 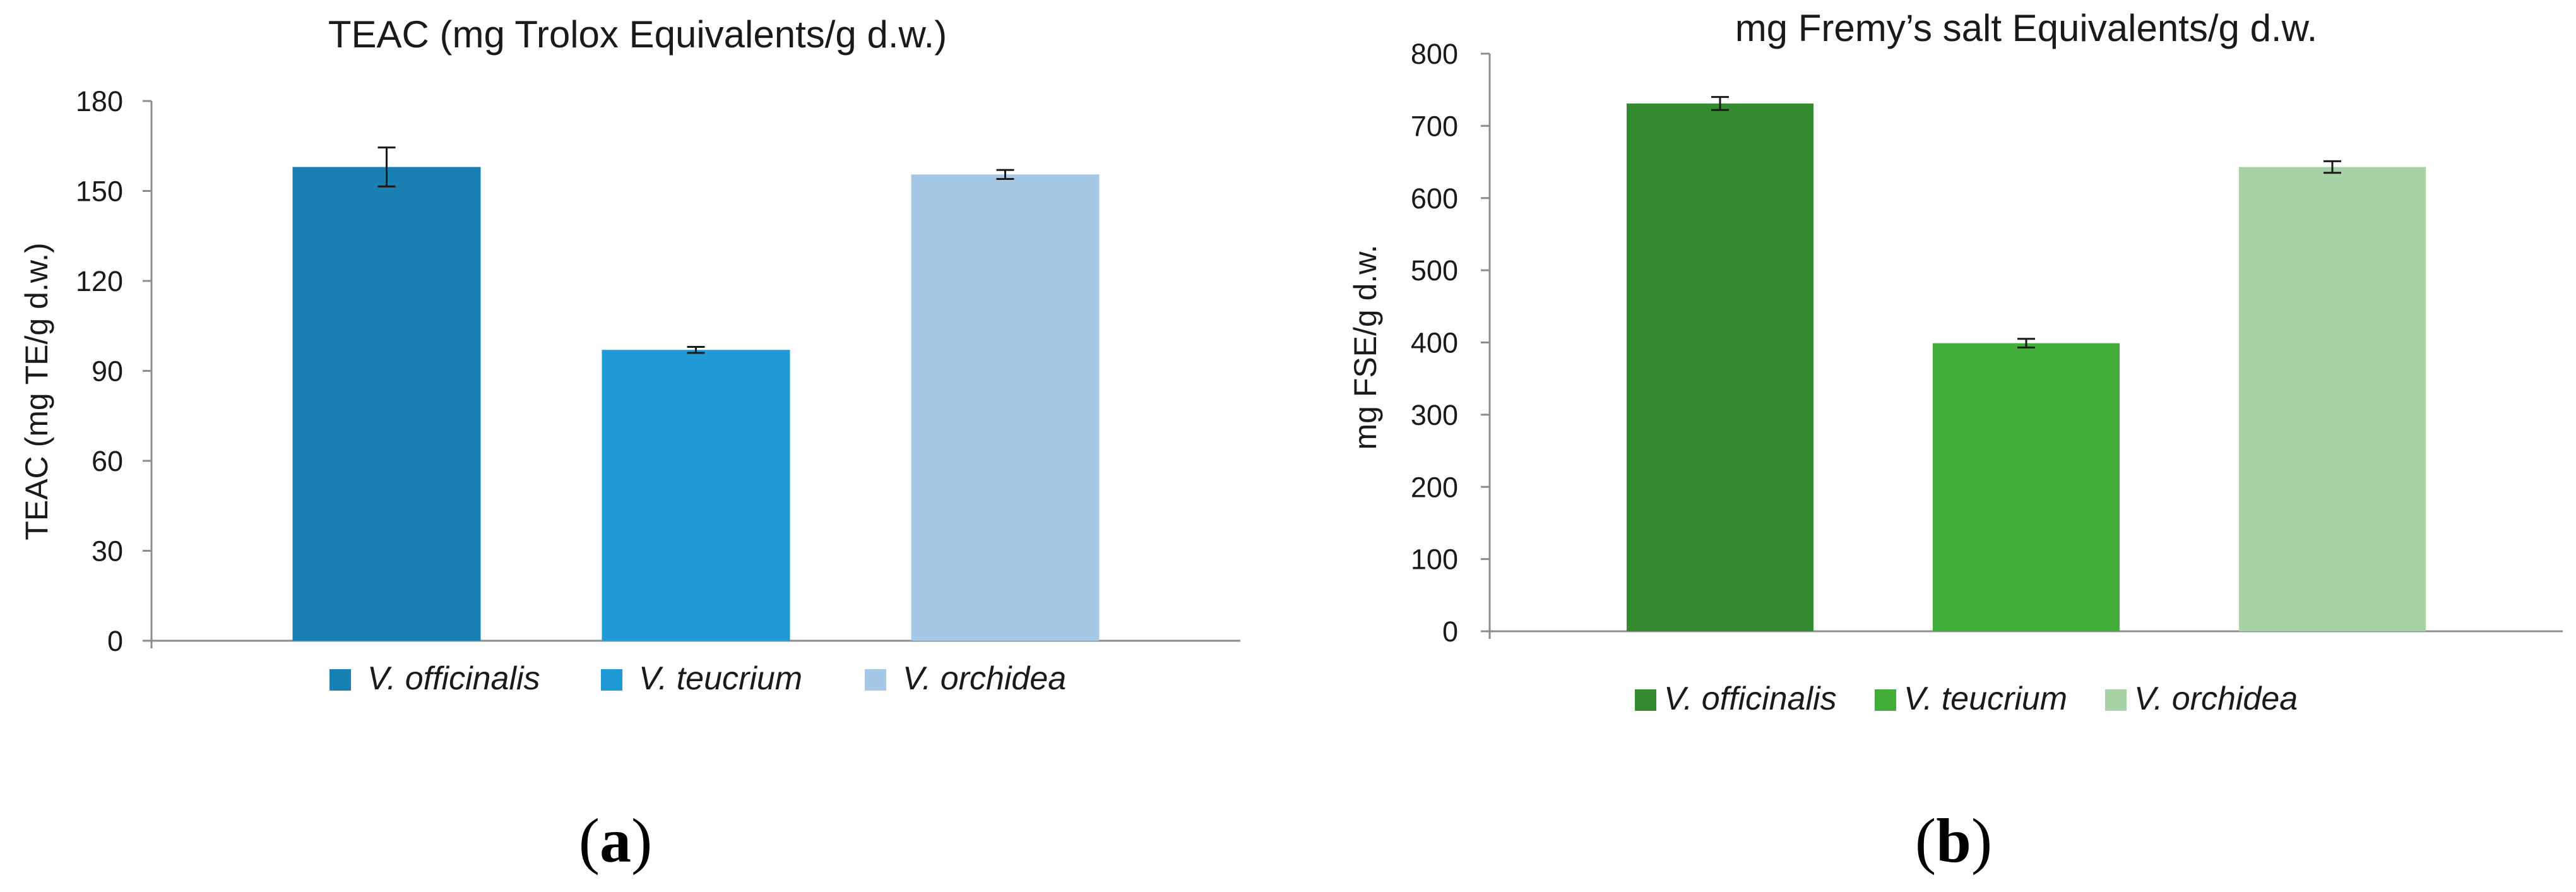 What do you see at coordinates (2026, 28) in the screenshot?
I see `chart-title: mg Fremy’s salt Equivalents/g d.w.` at bounding box center [2026, 28].